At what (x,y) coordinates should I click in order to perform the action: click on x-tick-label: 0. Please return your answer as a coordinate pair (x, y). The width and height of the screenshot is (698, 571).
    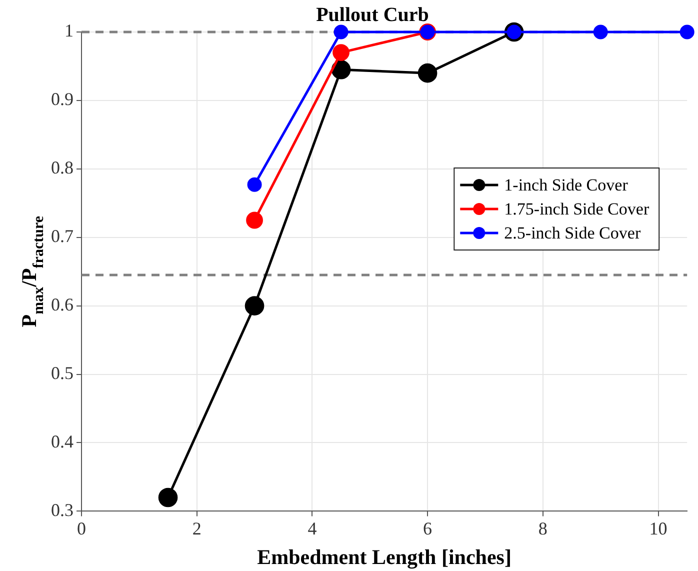
    Looking at the image, I should click on (81, 528).